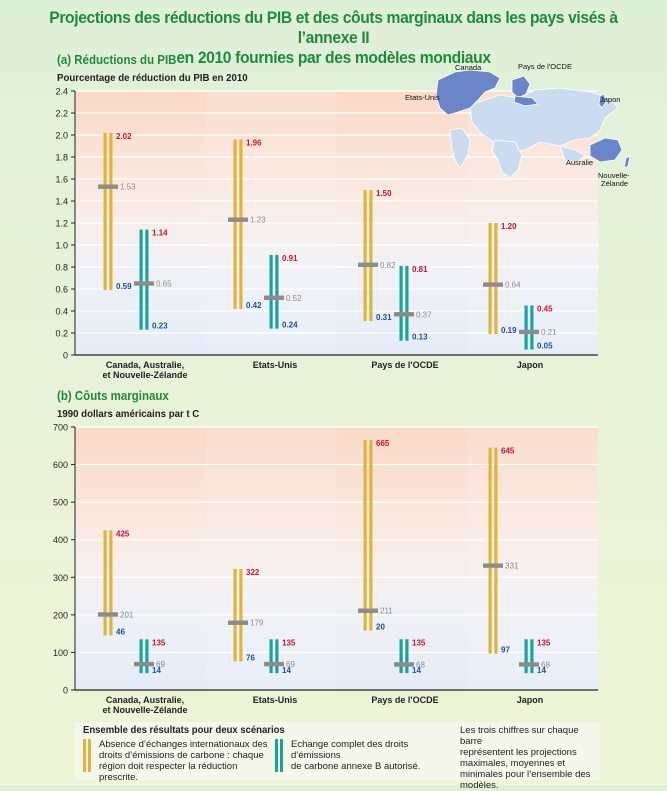  I want to click on map-label-canada: Canada, so click(468, 67).